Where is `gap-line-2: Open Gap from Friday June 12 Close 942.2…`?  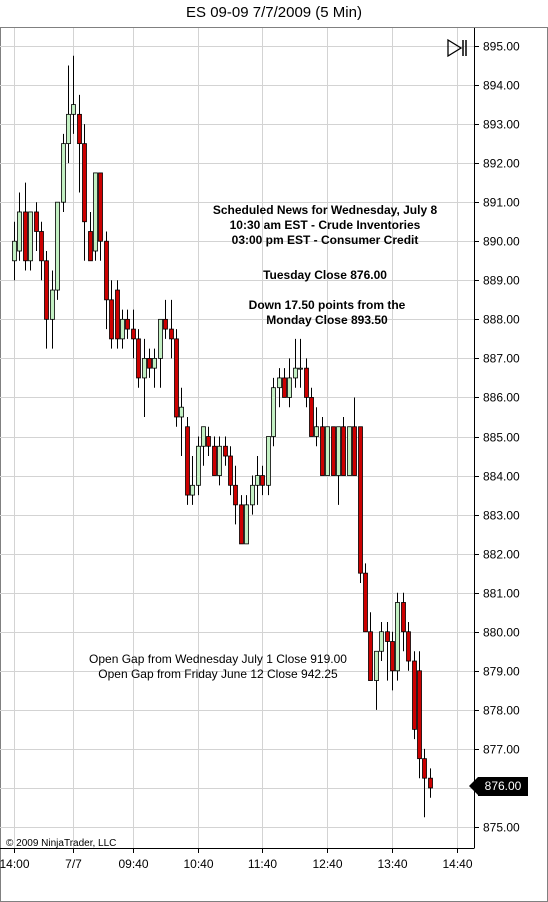
gap-line-2: Open Gap from Friday June 12 Close 942.2… is located at coordinates (218, 674).